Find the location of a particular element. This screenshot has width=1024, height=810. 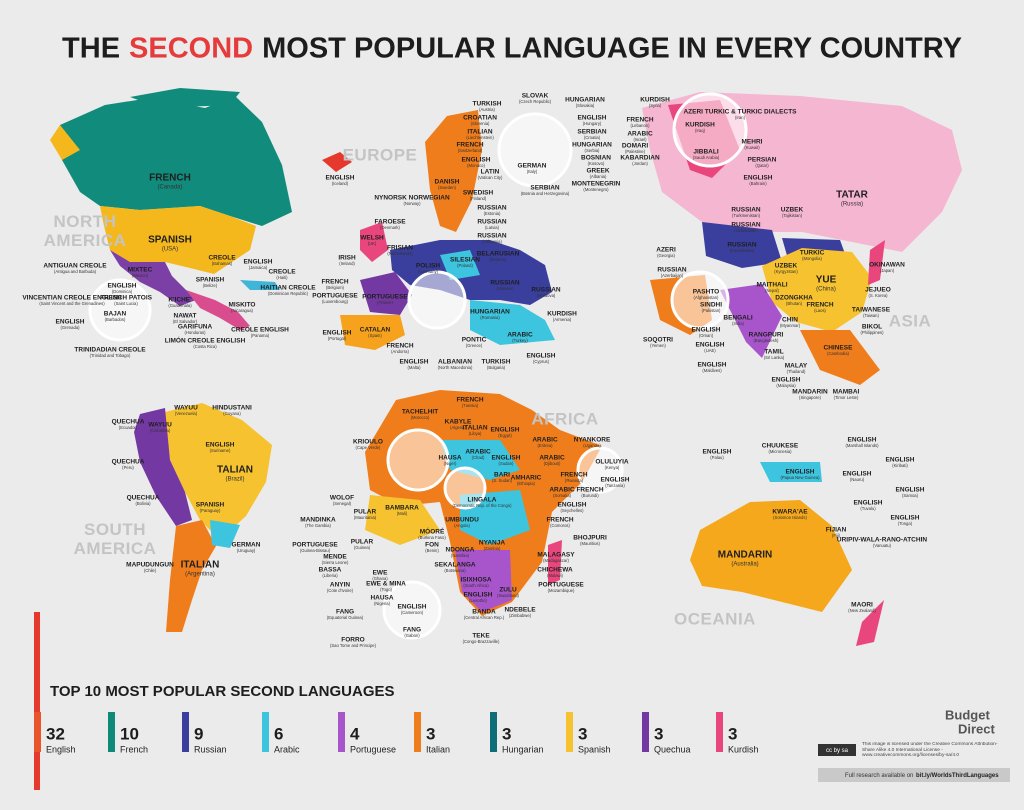

country-label: (China) is located at coordinates (826, 290).